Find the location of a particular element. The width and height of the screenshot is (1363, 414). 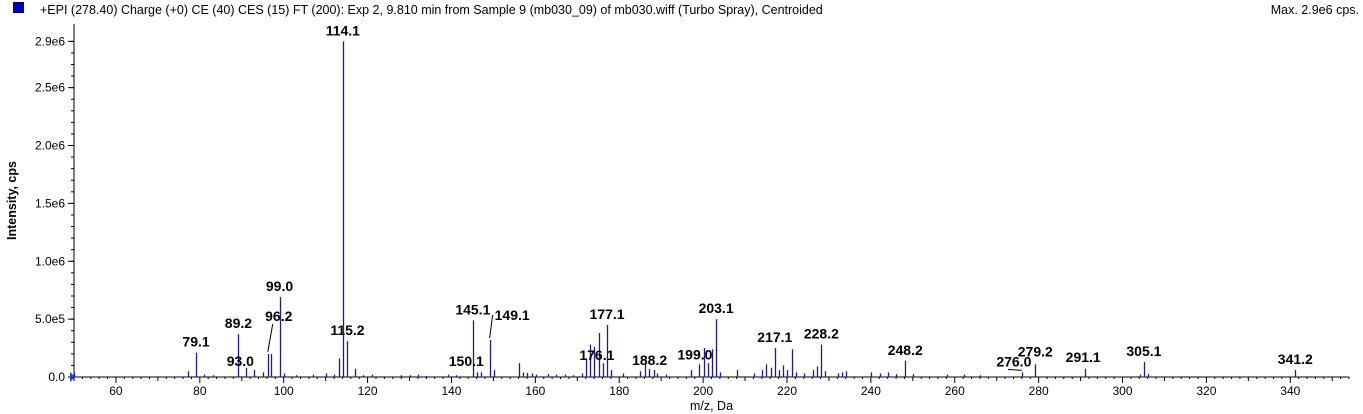

peak-label: 79.1 is located at coordinates (195, 342).